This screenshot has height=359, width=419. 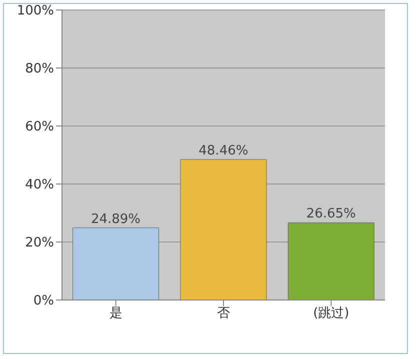 What do you see at coordinates (35, 11) in the screenshot?
I see `y-tick-label: 100%` at bounding box center [35, 11].